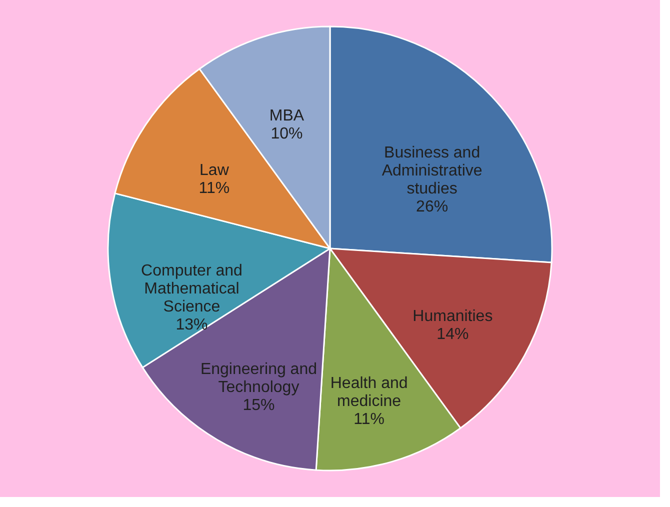 The width and height of the screenshot is (670, 507). Describe the element at coordinates (215, 170) in the screenshot. I see `slice-label: Law` at that location.